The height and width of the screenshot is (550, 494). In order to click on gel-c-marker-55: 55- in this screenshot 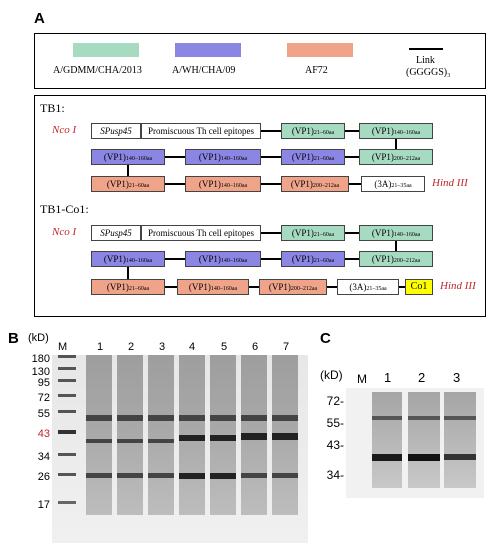, I will do `click(335, 423)`.